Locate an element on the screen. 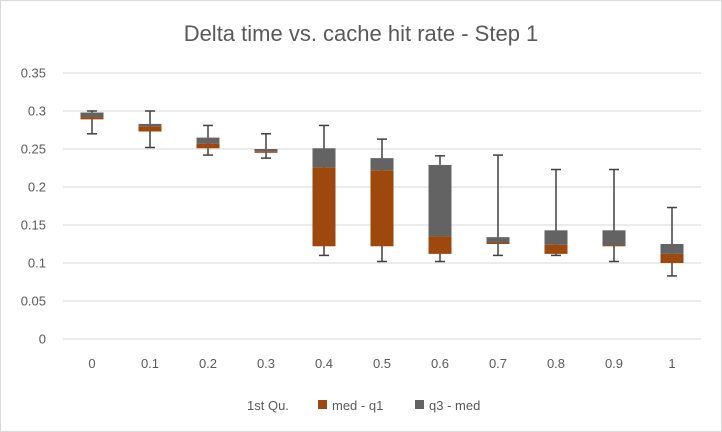  x-tick-label: 0.8 is located at coordinates (556, 363).